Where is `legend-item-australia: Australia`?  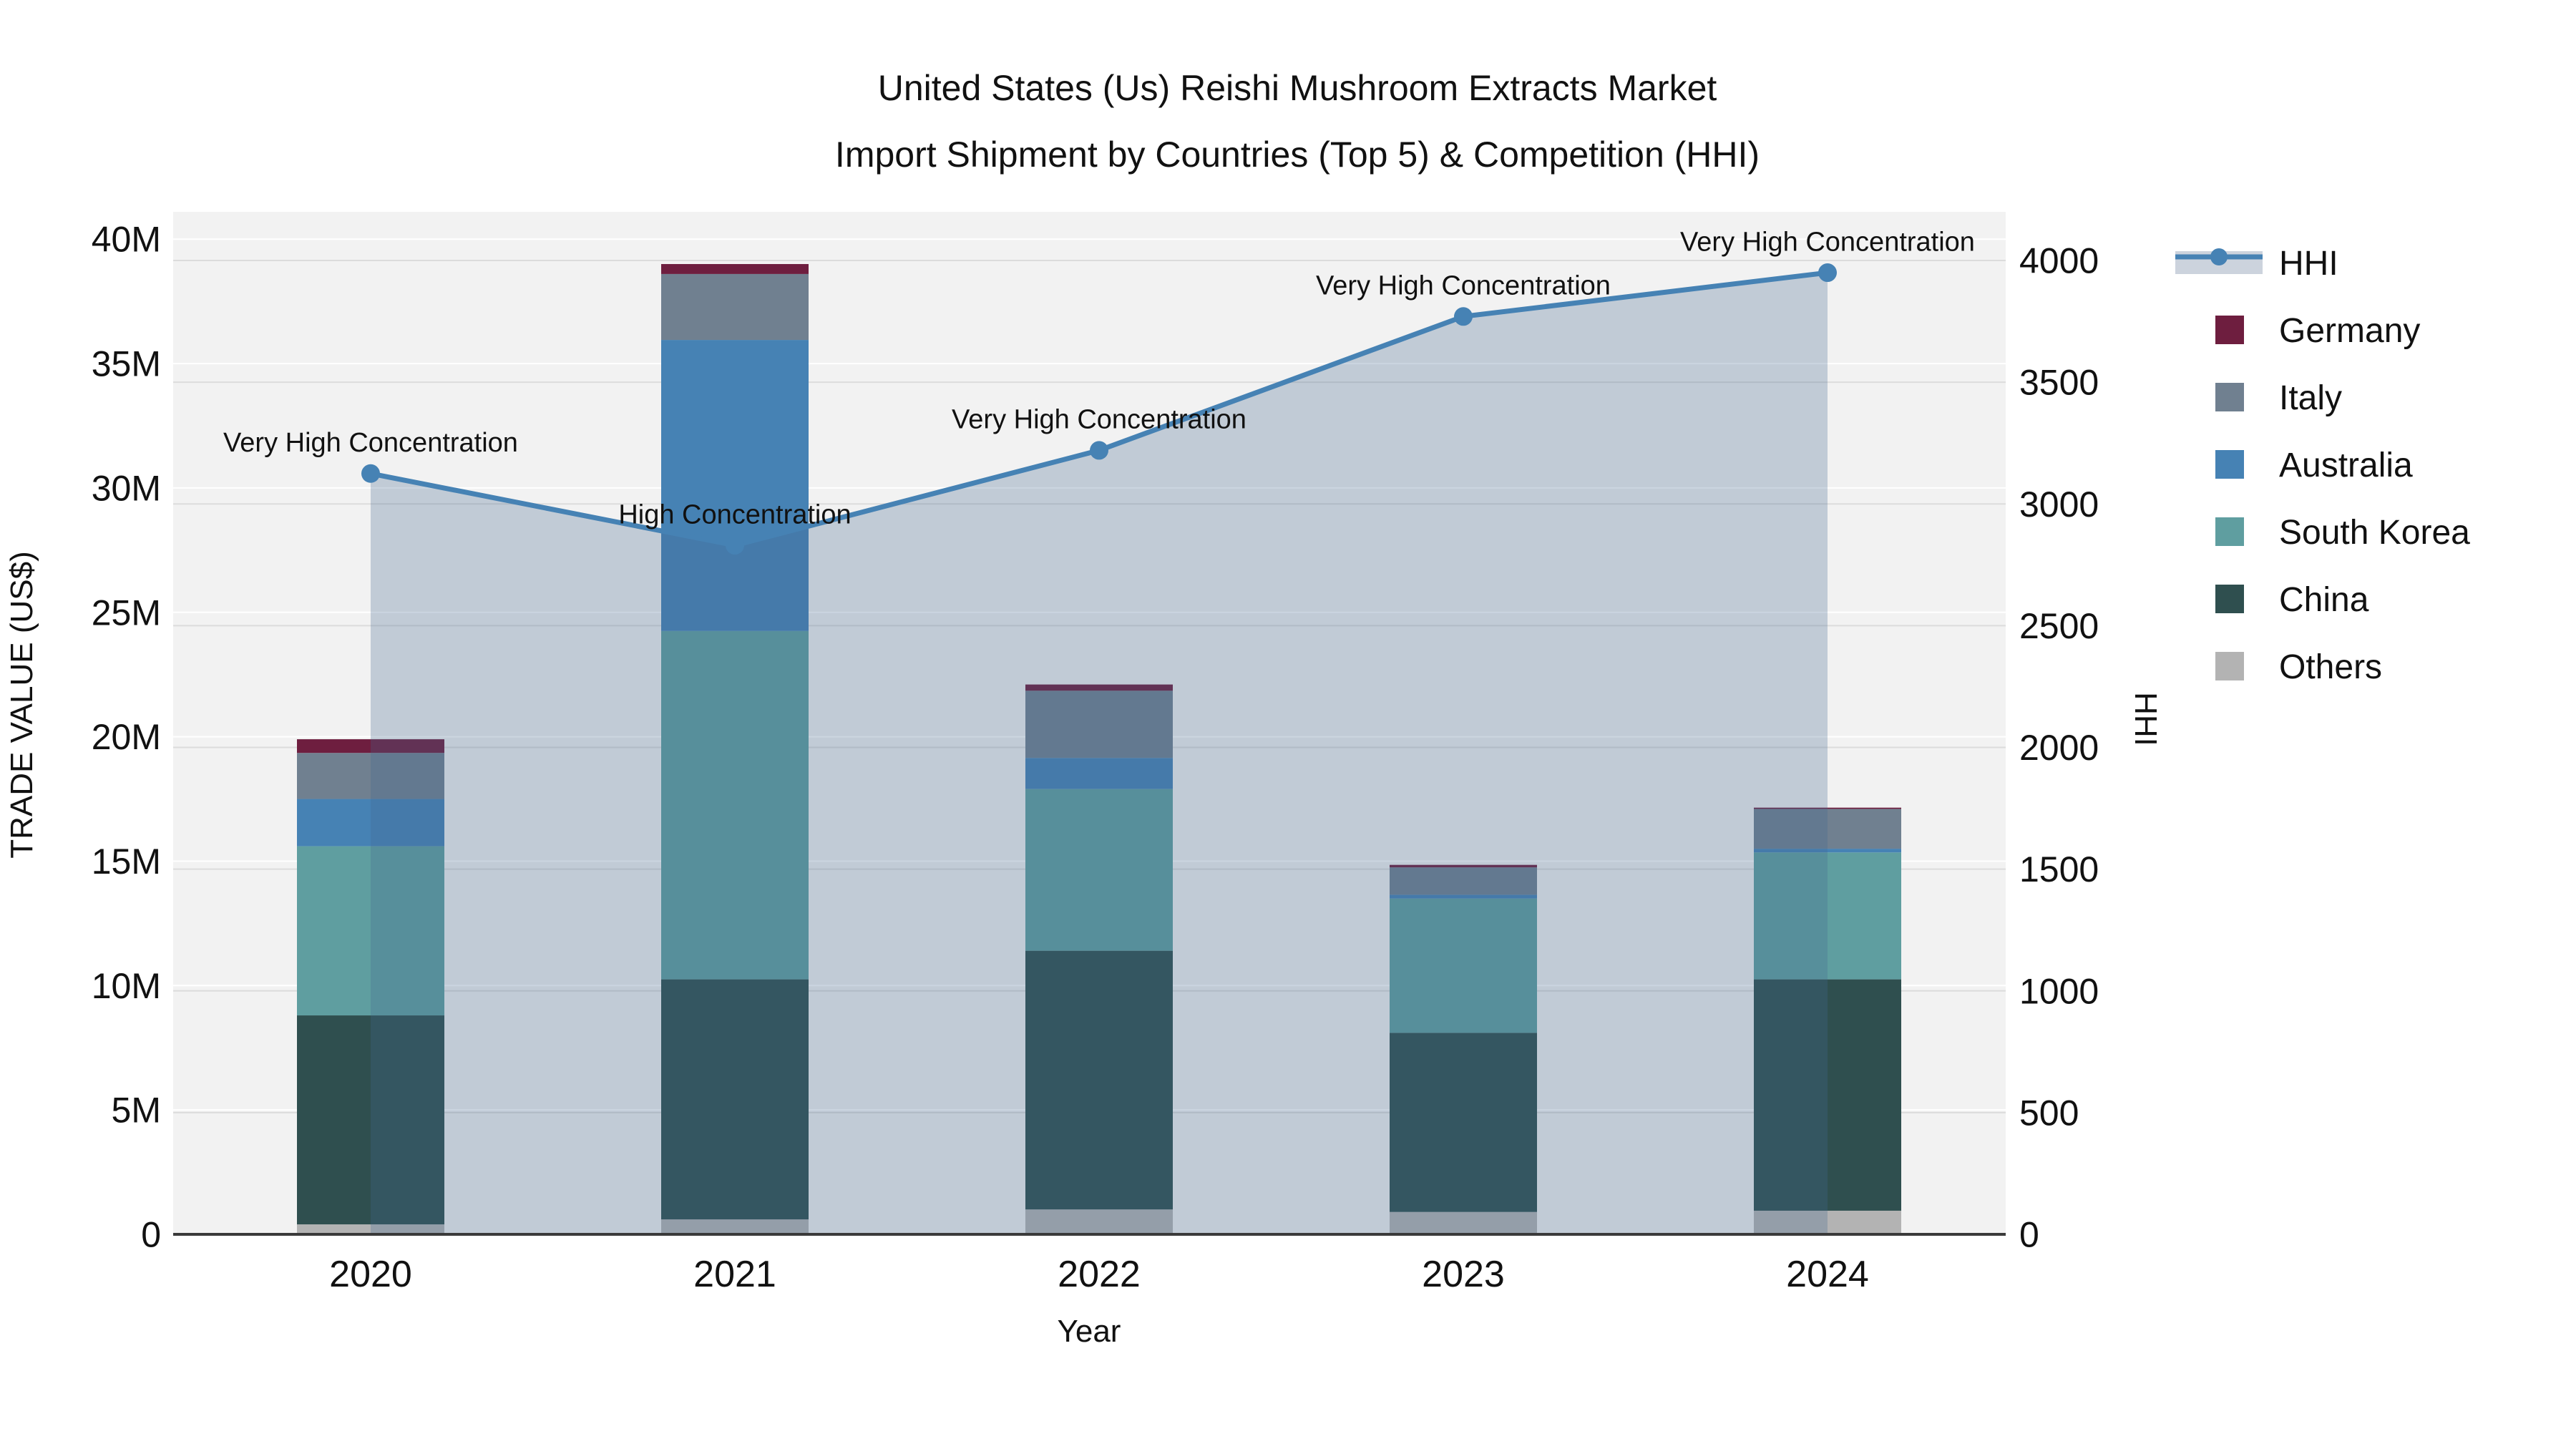
legend-item-australia: Australia is located at coordinates (2314, 465).